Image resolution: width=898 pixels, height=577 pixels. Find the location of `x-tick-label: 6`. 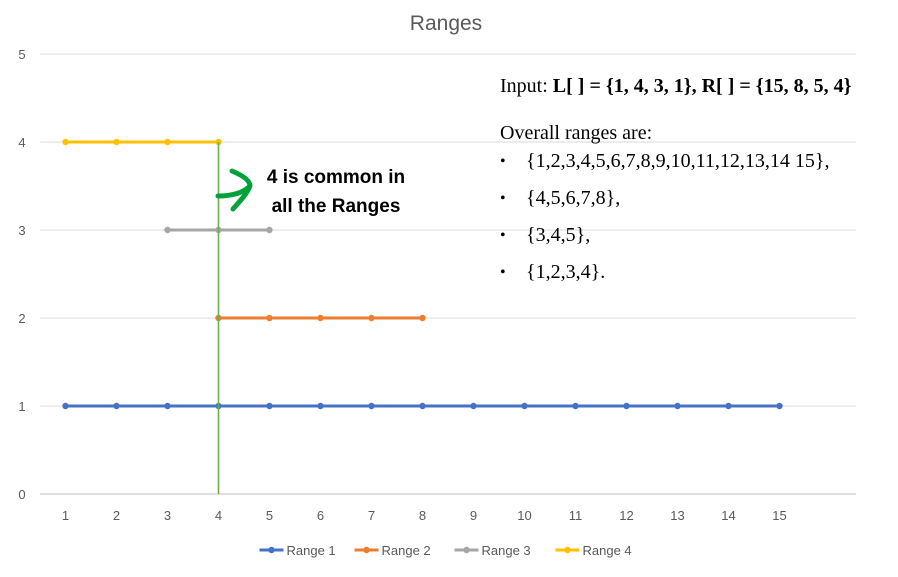

x-tick-label: 6 is located at coordinates (320, 515).